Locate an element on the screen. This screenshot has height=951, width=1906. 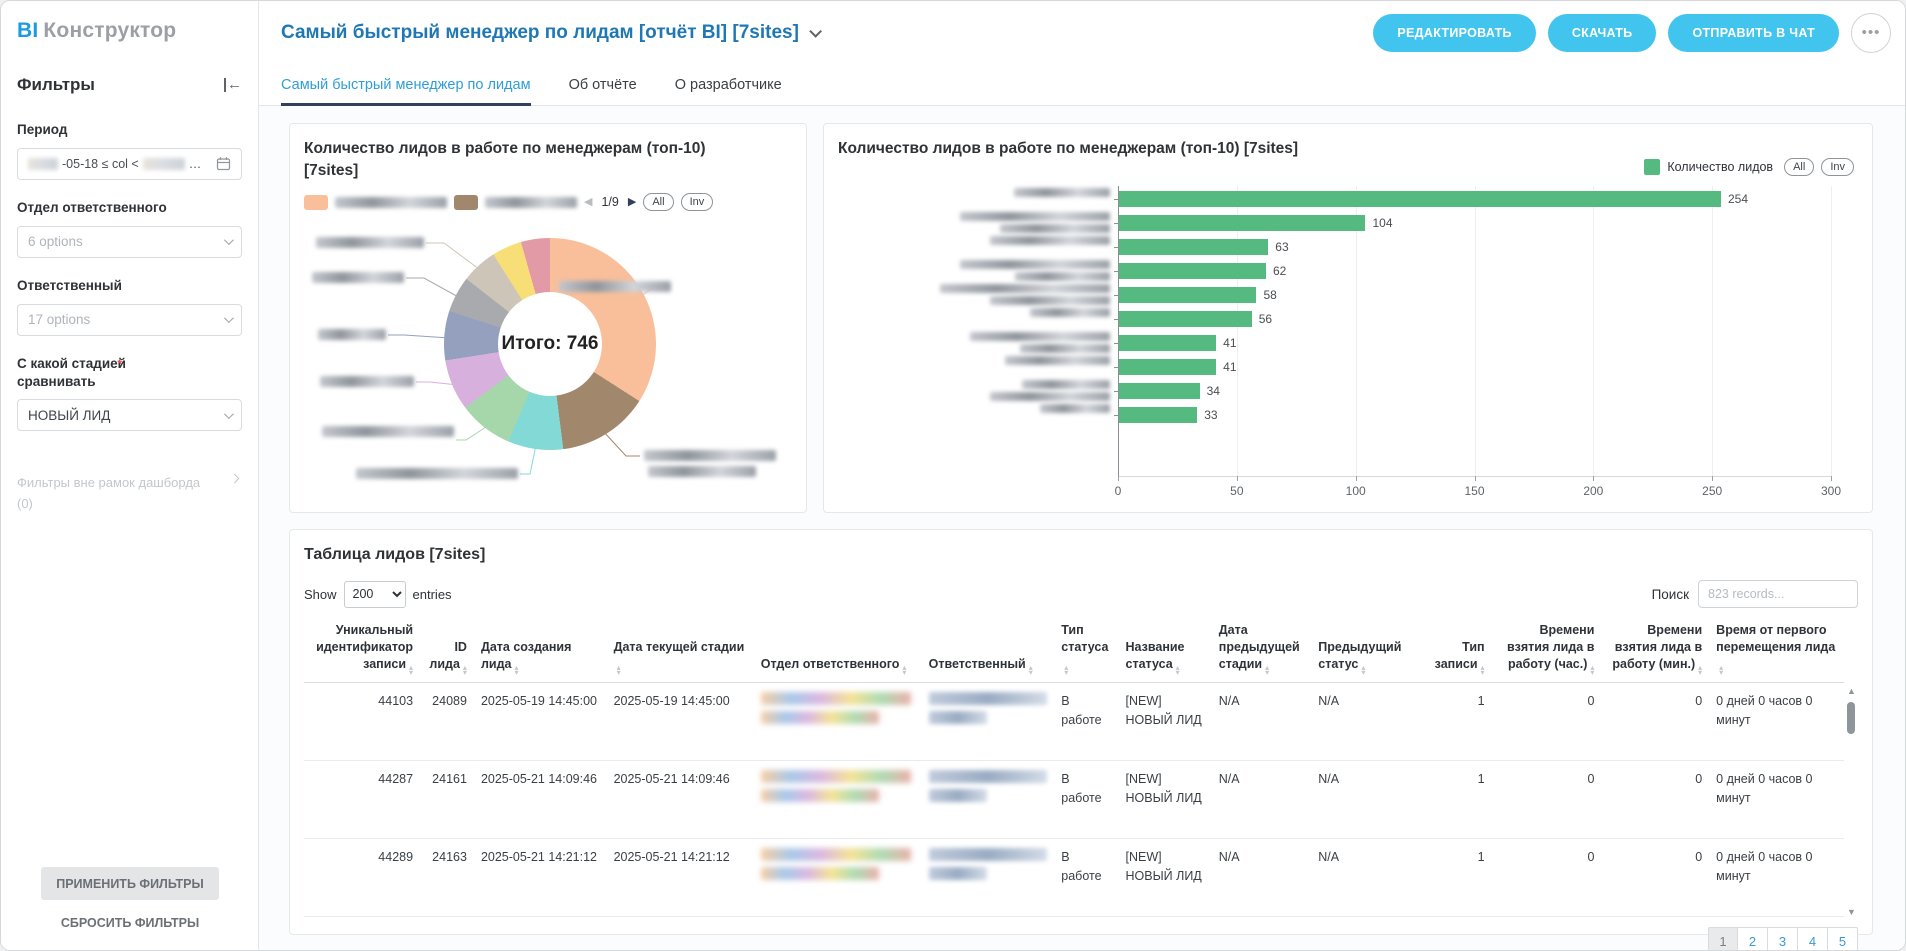
table-cell: 0 дней 0 часов 0 минут is located at coordinates (1776, 800).